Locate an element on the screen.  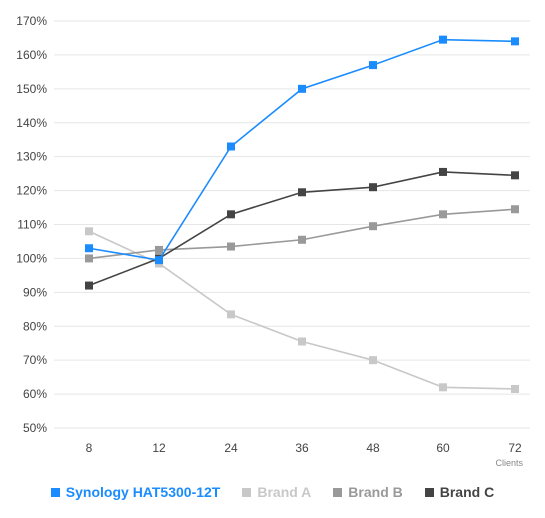
y-tick-label: 120% is located at coordinates (31, 191).